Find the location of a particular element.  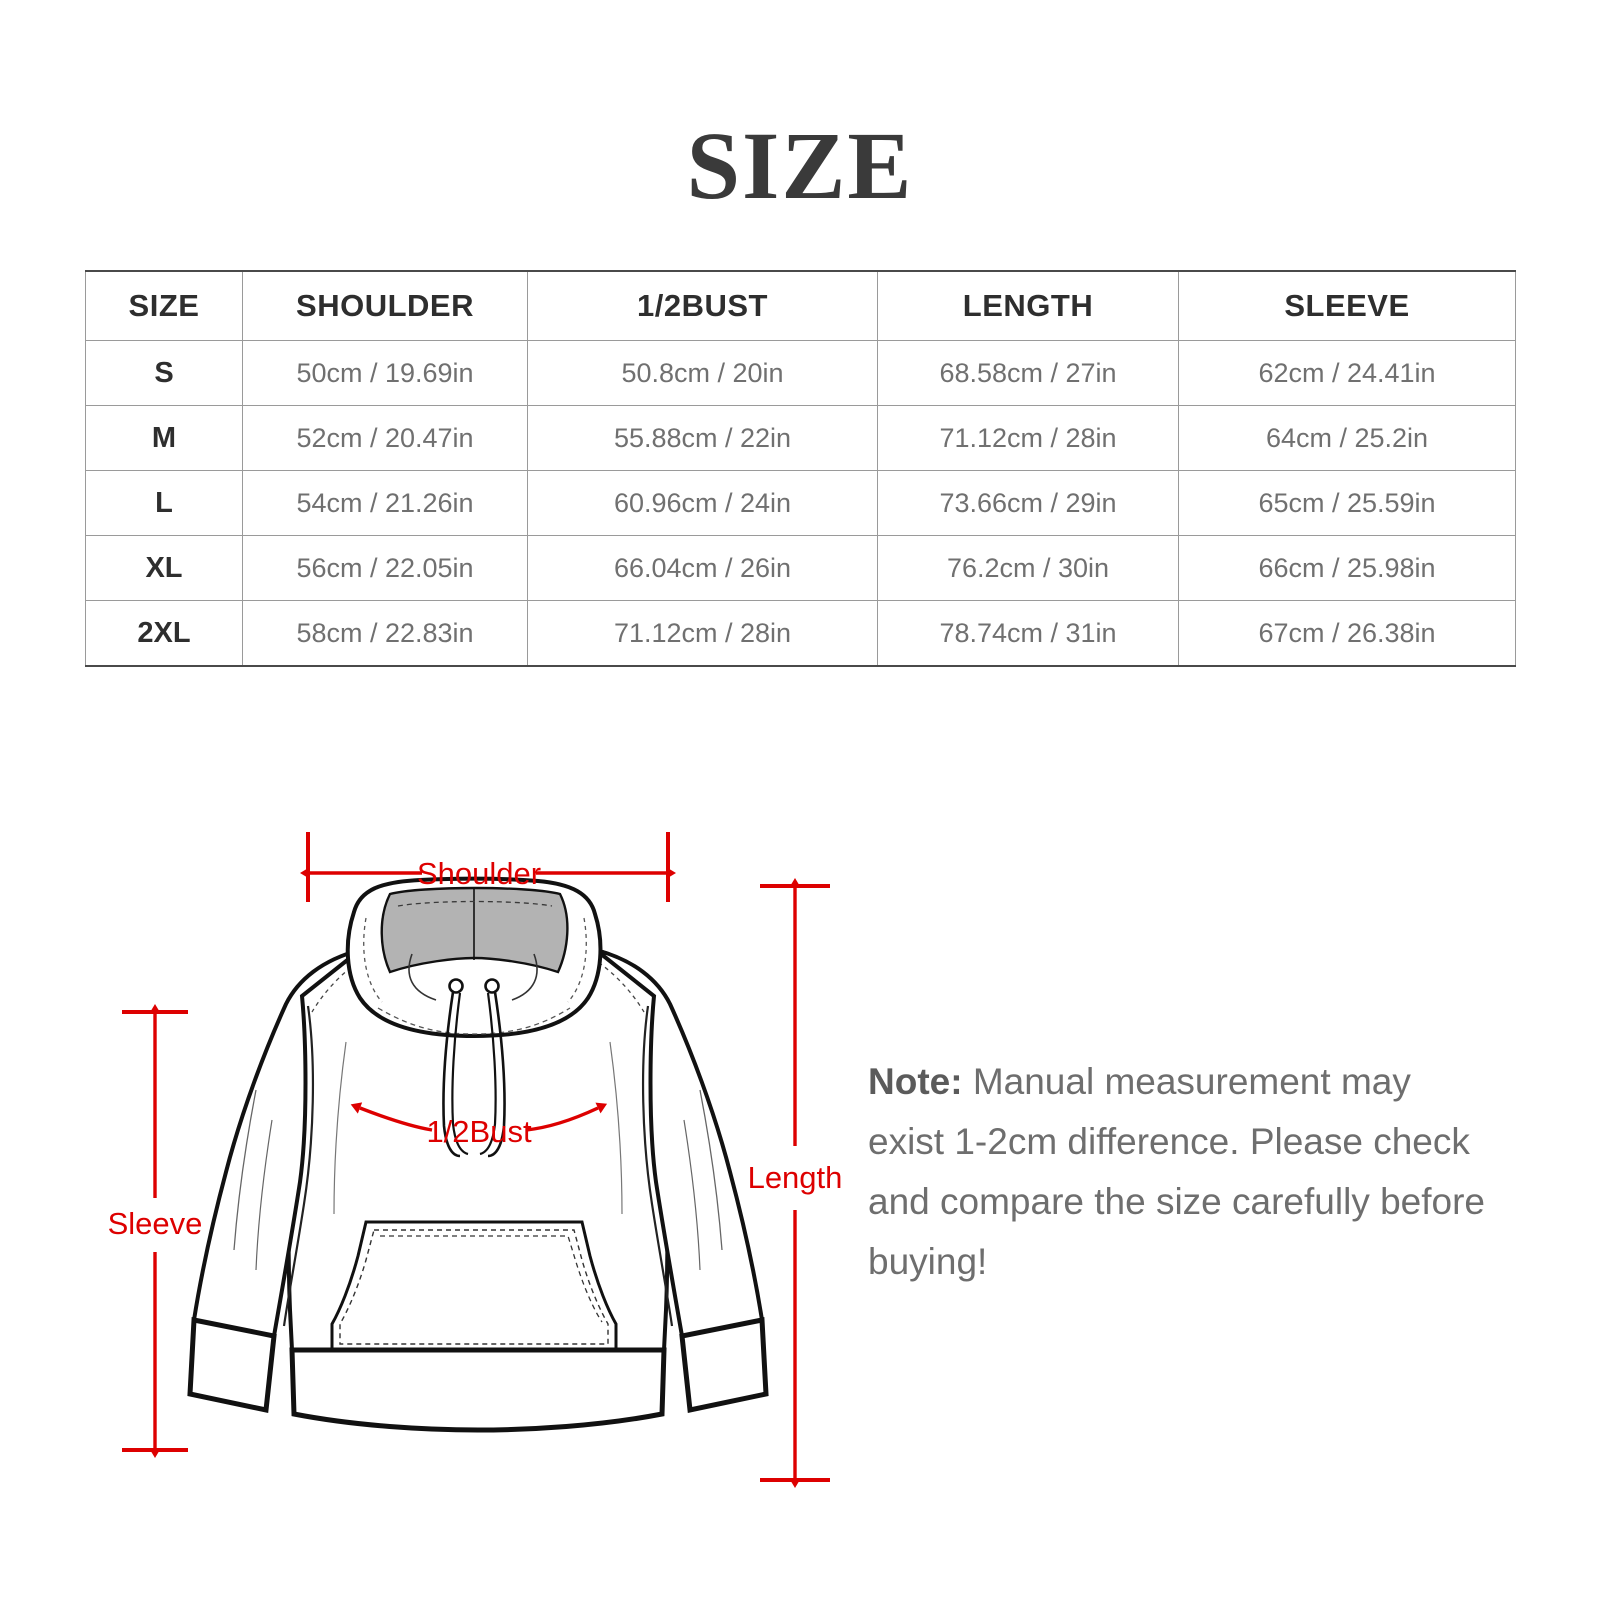

cell-size: S is located at coordinates (164, 373).